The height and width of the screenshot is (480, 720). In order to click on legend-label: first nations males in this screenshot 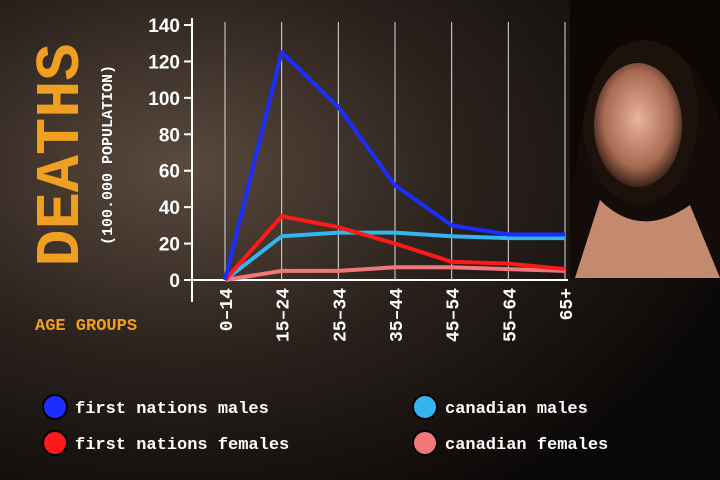, I will do `click(172, 409)`.